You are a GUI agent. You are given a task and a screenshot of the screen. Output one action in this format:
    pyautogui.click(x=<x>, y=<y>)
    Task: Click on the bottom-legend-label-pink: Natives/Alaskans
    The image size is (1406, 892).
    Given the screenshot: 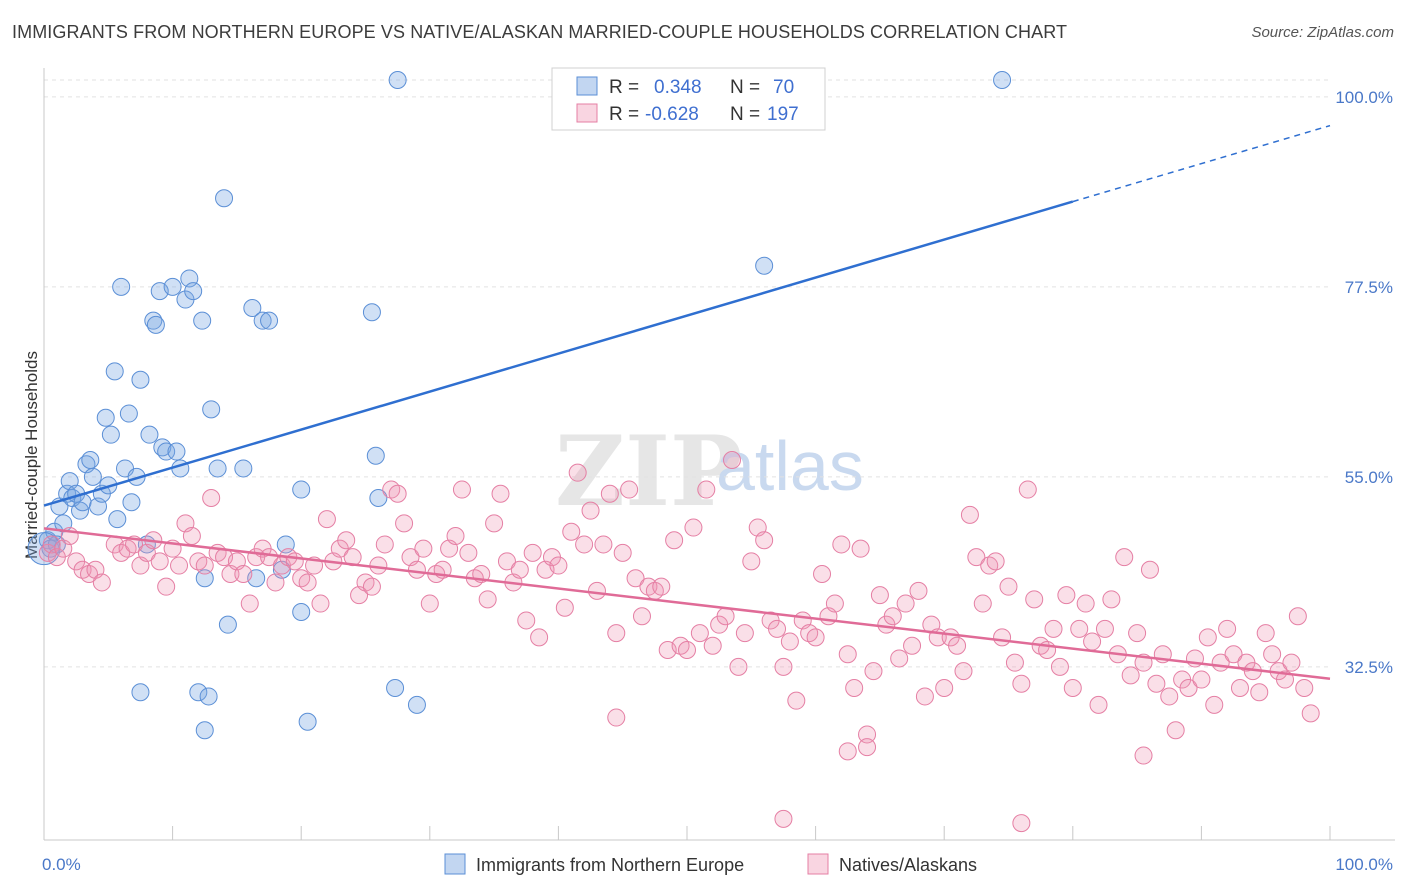 What is the action you would take?
    pyautogui.click(x=908, y=865)
    